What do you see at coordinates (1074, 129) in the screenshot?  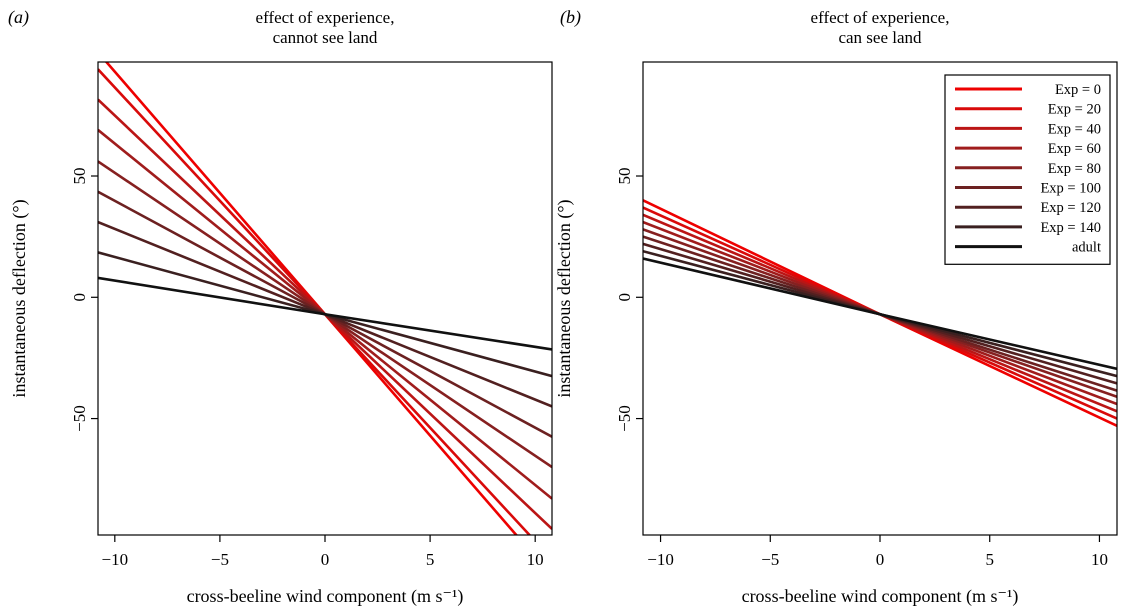 I see `legend-label: Exp = 40` at bounding box center [1074, 129].